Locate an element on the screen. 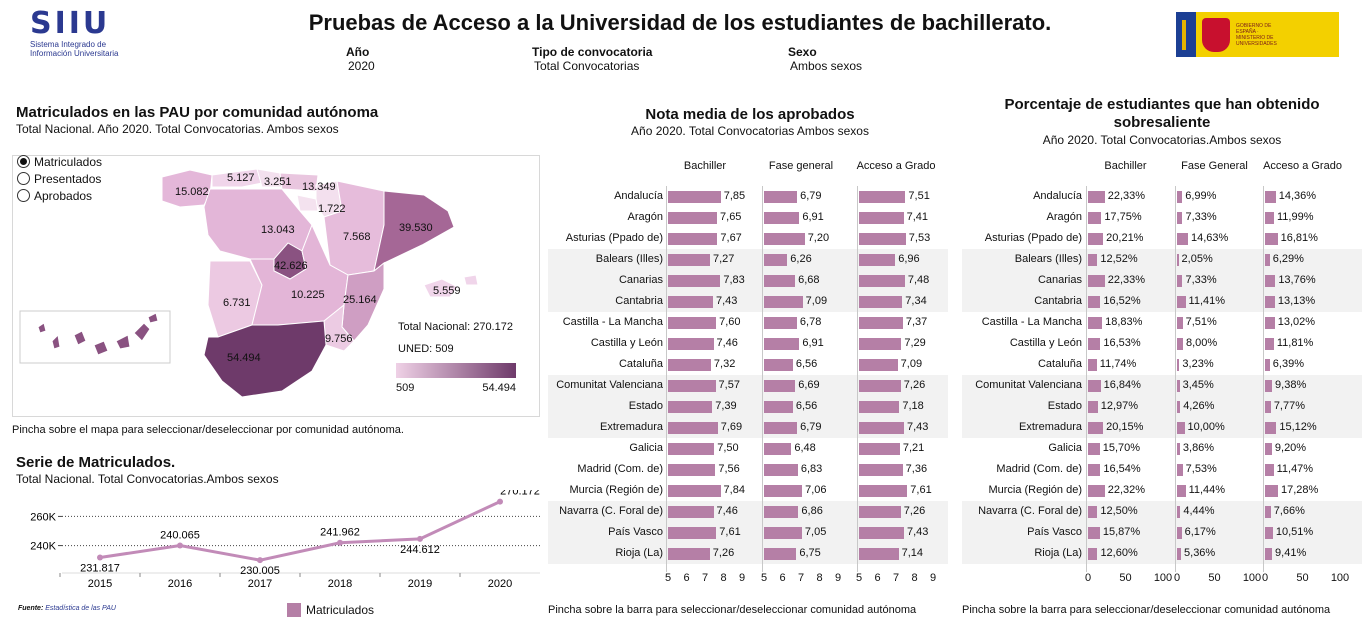 Image resolution: width=1365 pixels, height=629 pixels. filter-sexo: Sexo Ambos sexos is located at coordinates (825, 59).